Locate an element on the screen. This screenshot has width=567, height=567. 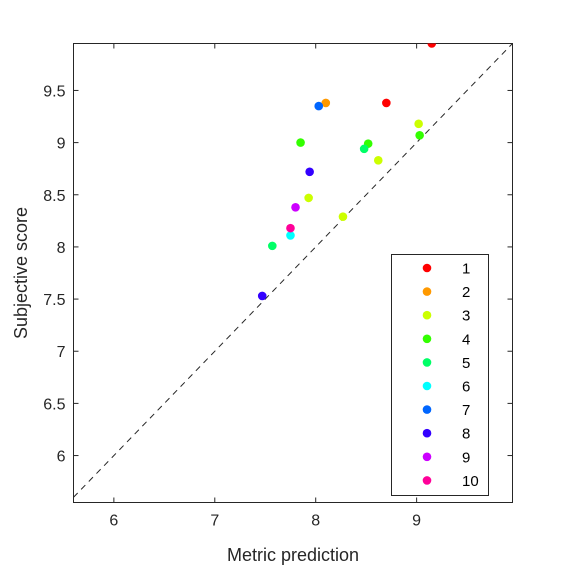
legend-label-9: 9 is located at coordinates (466, 457).